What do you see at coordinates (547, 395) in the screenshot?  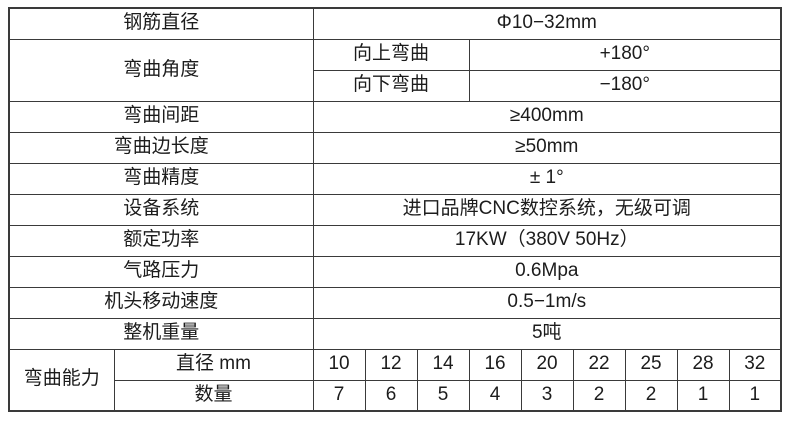 I see `capability-quantity-value: 3` at bounding box center [547, 395].